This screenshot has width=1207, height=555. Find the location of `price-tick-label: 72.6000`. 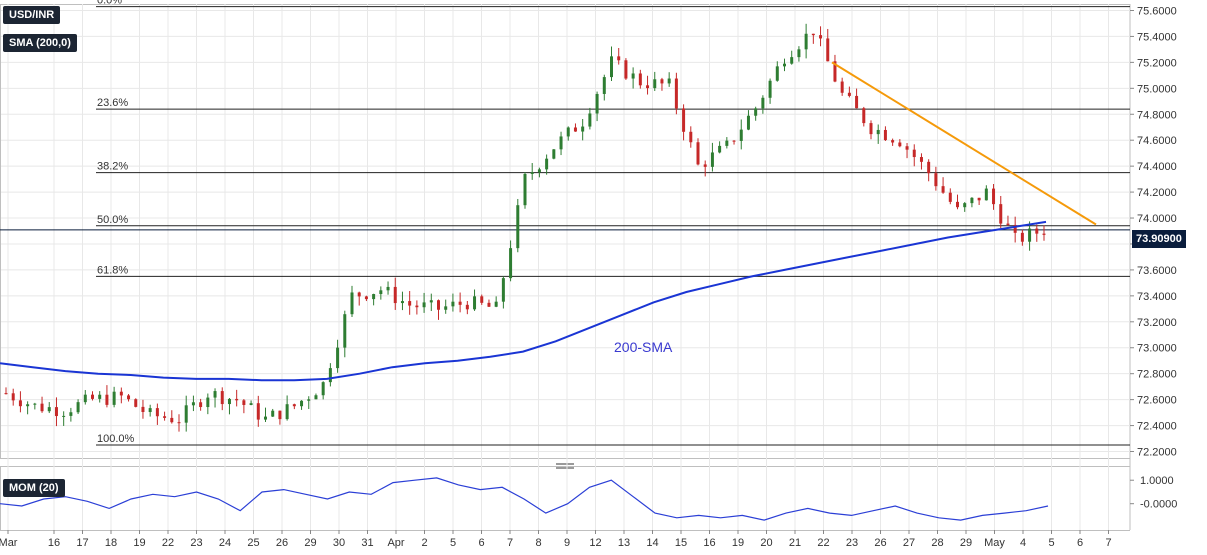

price-tick-label: 72.6000 is located at coordinates (1157, 401).